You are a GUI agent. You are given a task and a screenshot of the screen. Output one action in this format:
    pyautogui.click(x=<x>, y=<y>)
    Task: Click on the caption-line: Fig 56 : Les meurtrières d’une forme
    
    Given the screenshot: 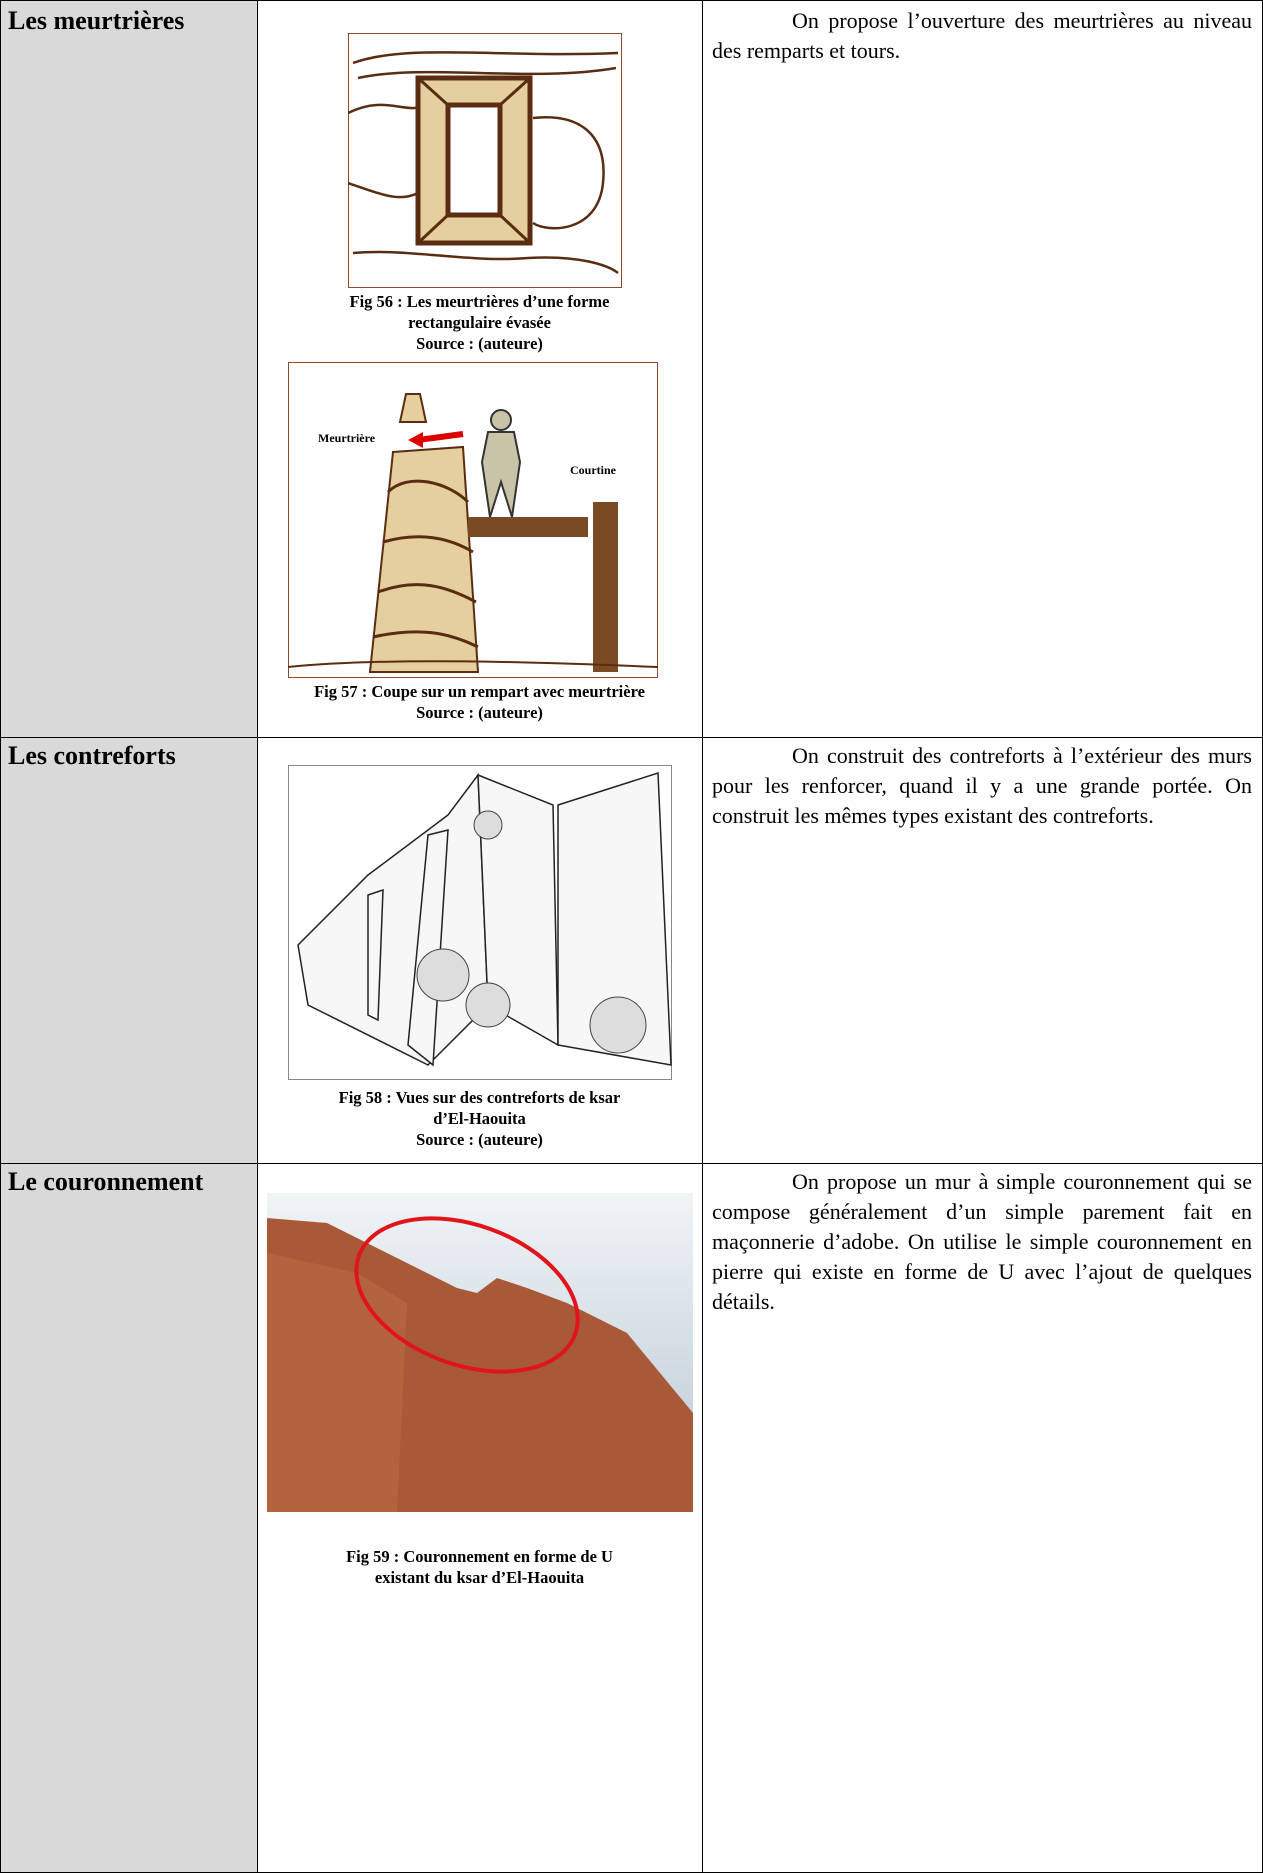 What is the action you would take?
    pyautogui.click(x=479, y=301)
    